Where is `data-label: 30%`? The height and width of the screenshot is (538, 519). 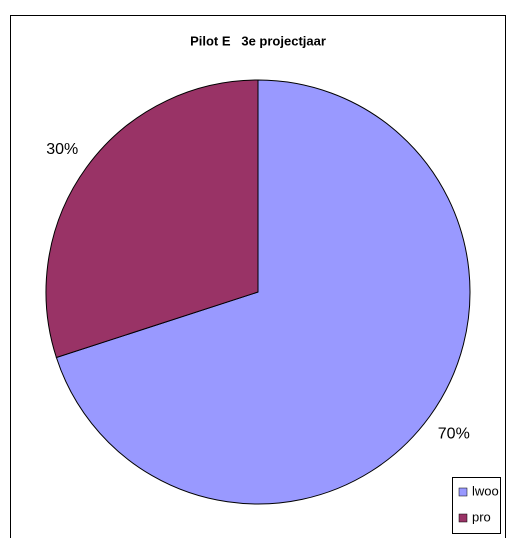 data-label: 30% is located at coordinates (62, 149).